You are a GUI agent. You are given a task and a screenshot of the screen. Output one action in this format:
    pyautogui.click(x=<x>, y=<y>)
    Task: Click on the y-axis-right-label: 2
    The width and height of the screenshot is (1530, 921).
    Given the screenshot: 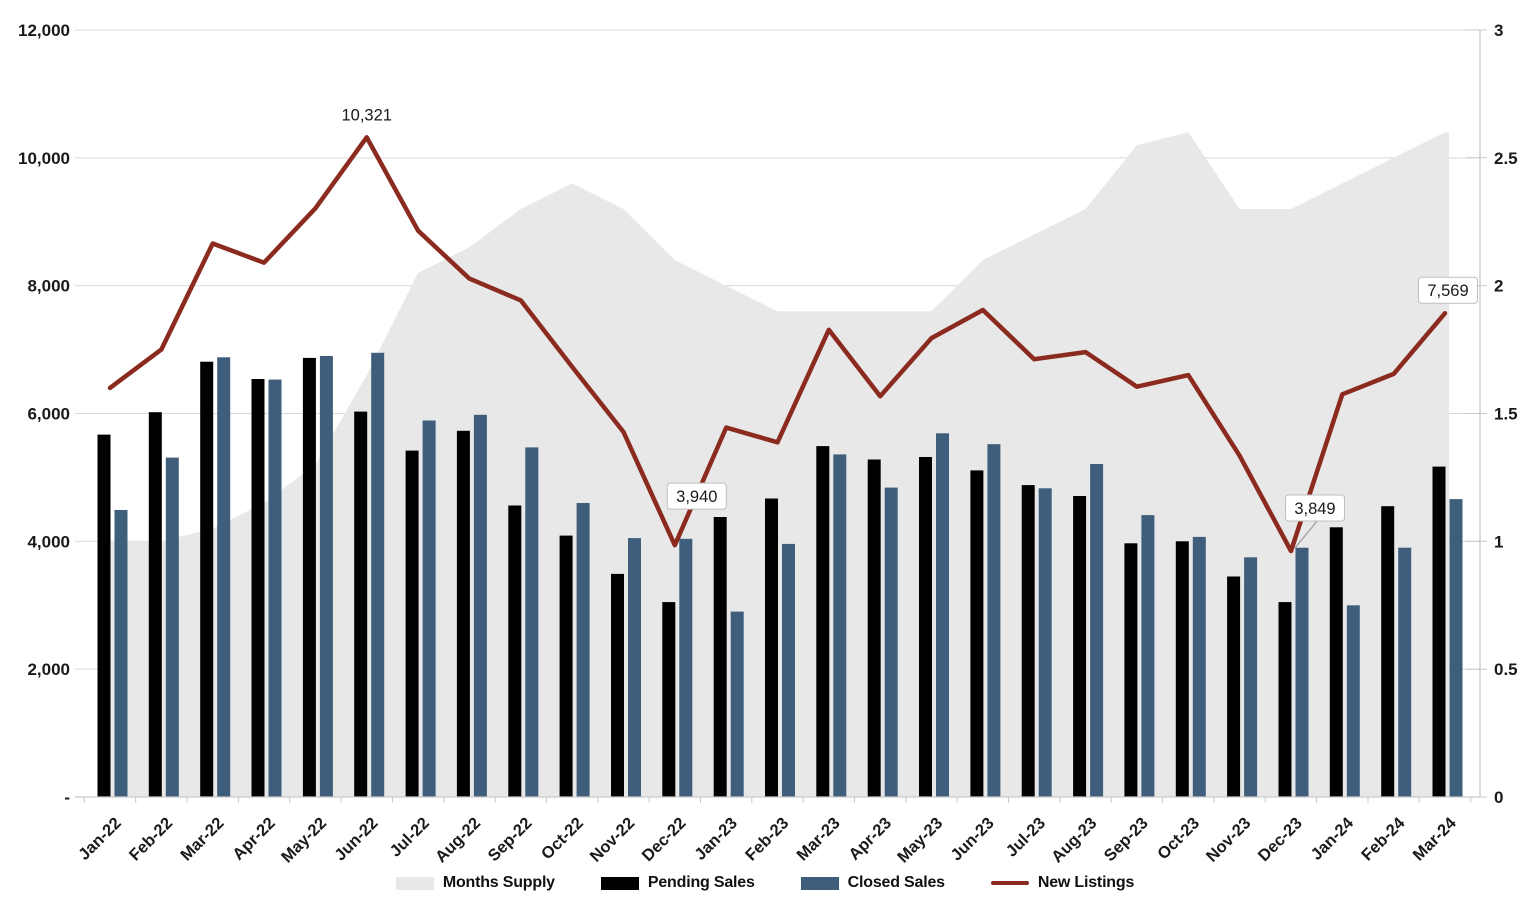 What is the action you would take?
    pyautogui.click(x=1498, y=286)
    